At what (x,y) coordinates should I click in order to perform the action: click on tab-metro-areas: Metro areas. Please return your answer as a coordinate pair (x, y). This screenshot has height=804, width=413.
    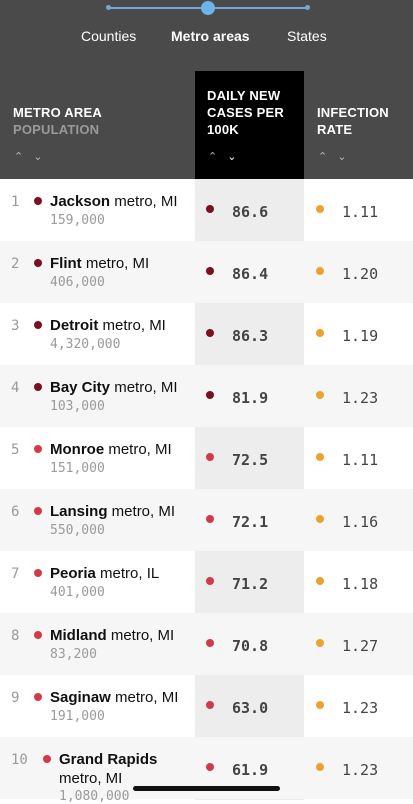
    Looking at the image, I should click on (210, 36).